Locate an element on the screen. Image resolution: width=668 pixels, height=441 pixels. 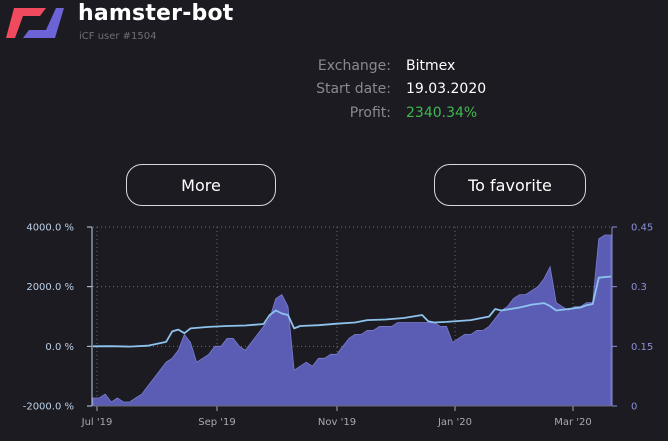
x-tick-label: Jan '20 is located at coordinates (454, 422).